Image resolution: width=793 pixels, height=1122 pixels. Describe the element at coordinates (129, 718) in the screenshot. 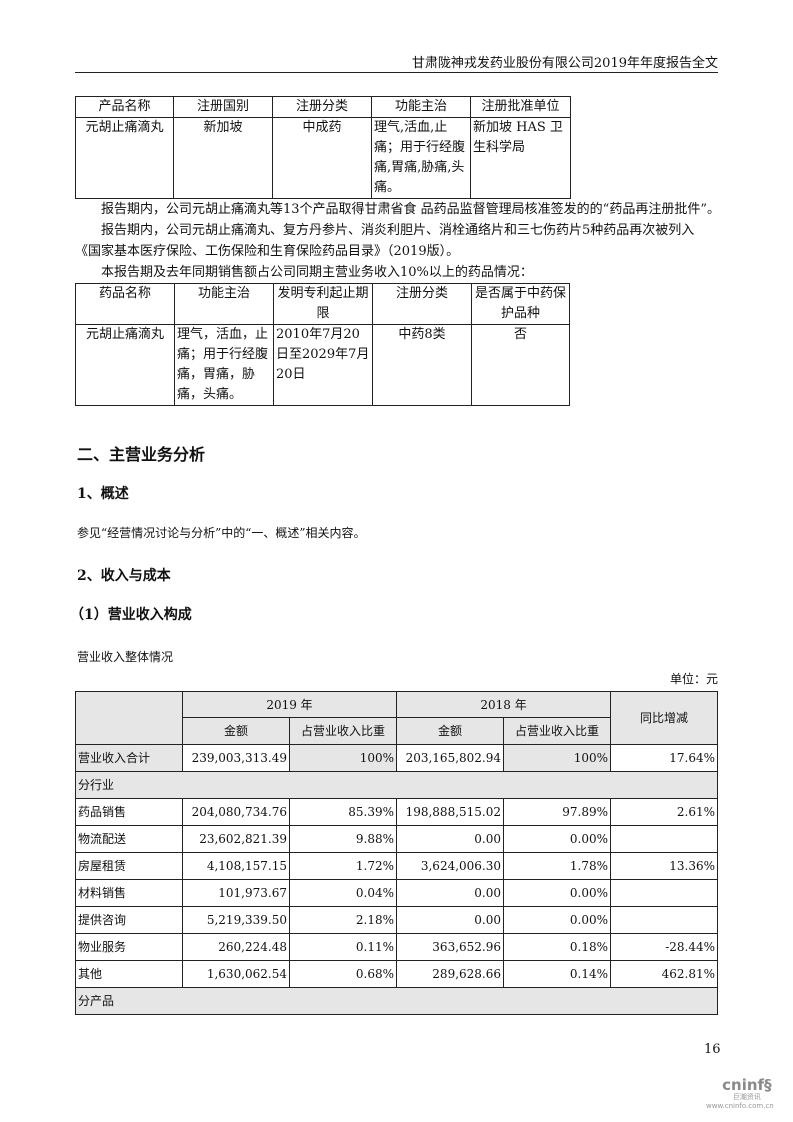

I see `th-blank` at that location.